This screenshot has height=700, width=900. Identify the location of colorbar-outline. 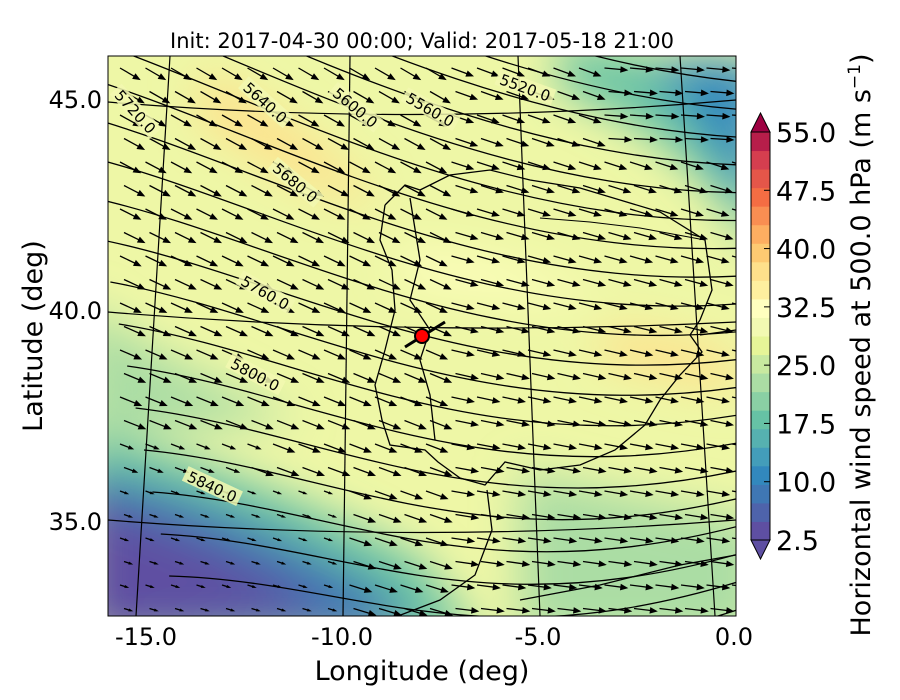
(760, 336).